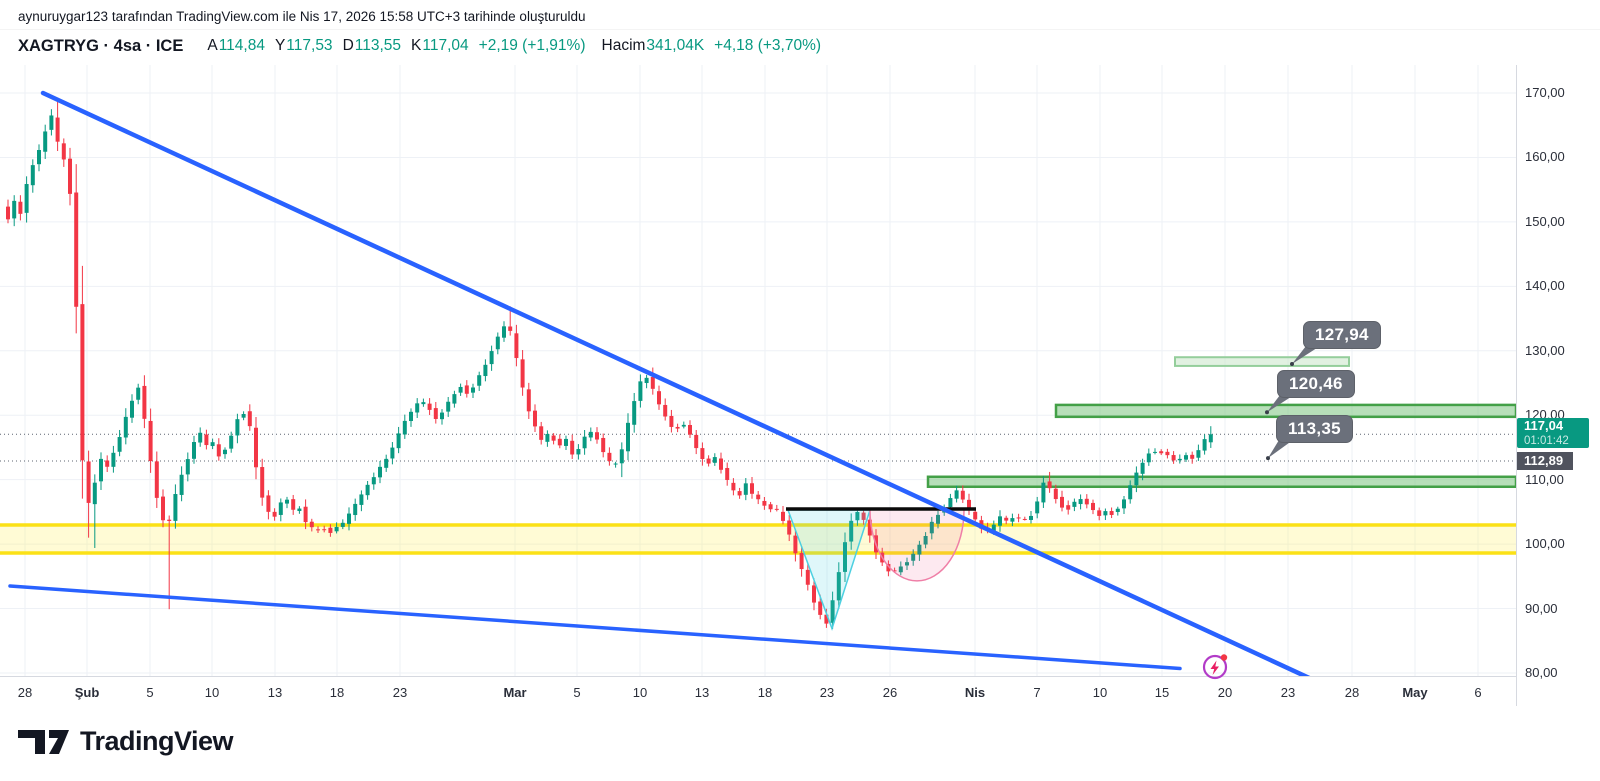 The width and height of the screenshot is (1600, 781). I want to click on time-tick-label: 20, so click(1225, 692).